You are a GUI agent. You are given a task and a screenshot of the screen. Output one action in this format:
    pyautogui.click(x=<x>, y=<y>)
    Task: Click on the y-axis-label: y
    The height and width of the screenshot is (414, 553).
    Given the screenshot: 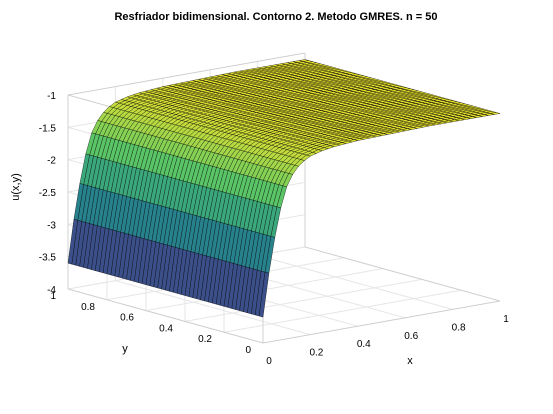 What is the action you would take?
    pyautogui.click(x=125, y=349)
    